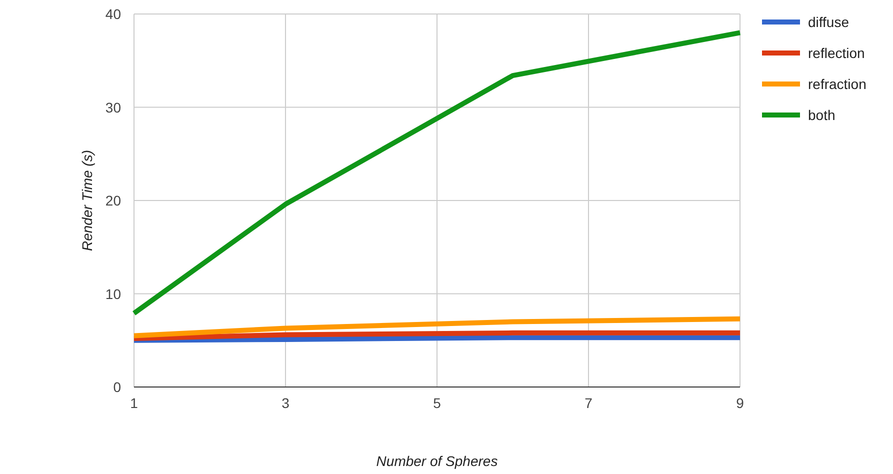 Image resolution: width=893 pixels, height=474 pixels. Describe the element at coordinates (113, 14) in the screenshot. I see `y-tick-label: 40` at that location.